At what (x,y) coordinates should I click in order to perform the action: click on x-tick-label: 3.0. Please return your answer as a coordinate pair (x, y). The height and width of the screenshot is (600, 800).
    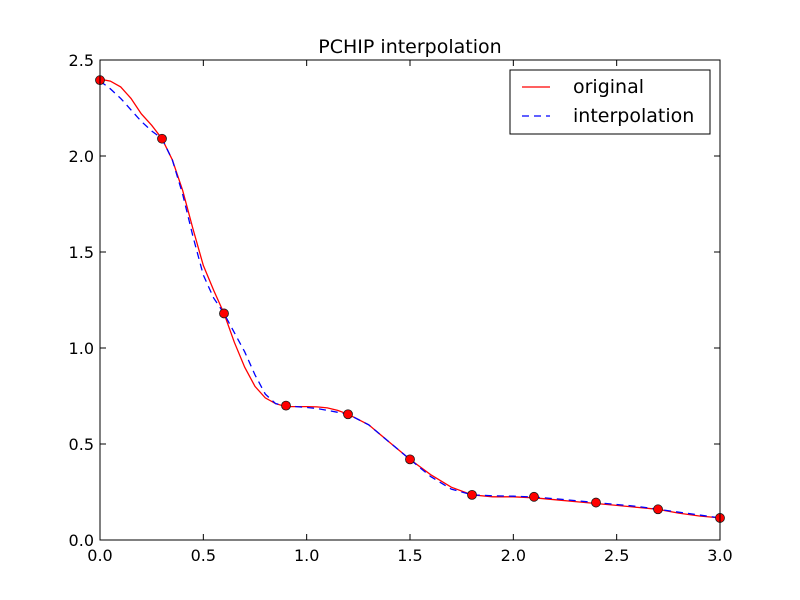
    Looking at the image, I should click on (719, 555).